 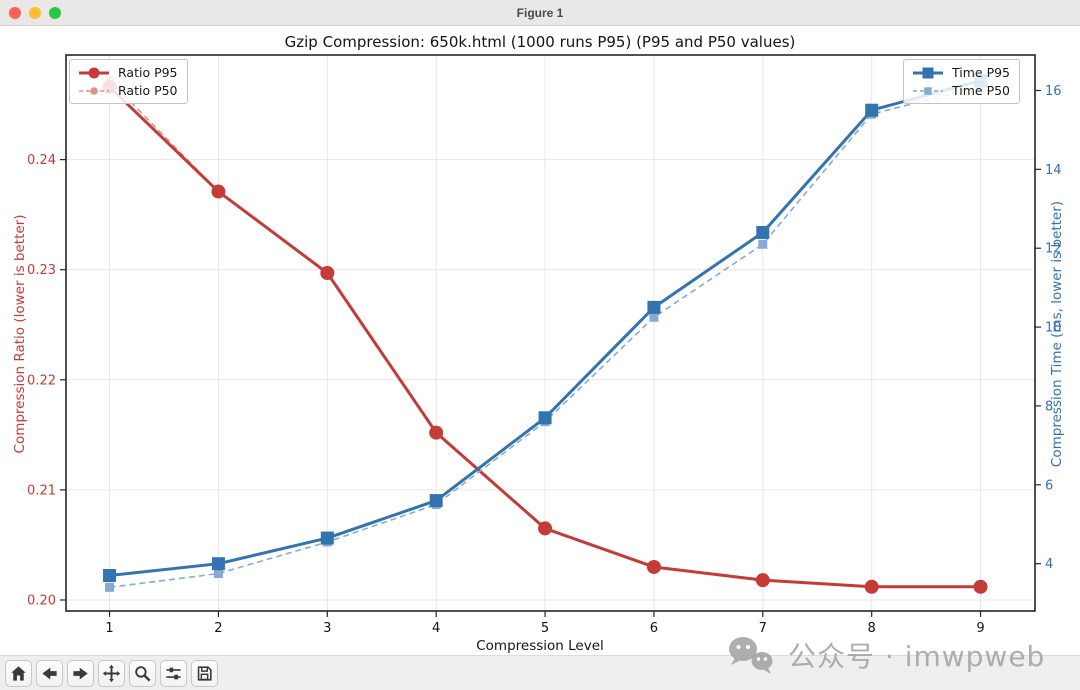 What do you see at coordinates (20, 334) in the screenshot?
I see `left-axis-label: Compression Ratio (lower is better)` at bounding box center [20, 334].